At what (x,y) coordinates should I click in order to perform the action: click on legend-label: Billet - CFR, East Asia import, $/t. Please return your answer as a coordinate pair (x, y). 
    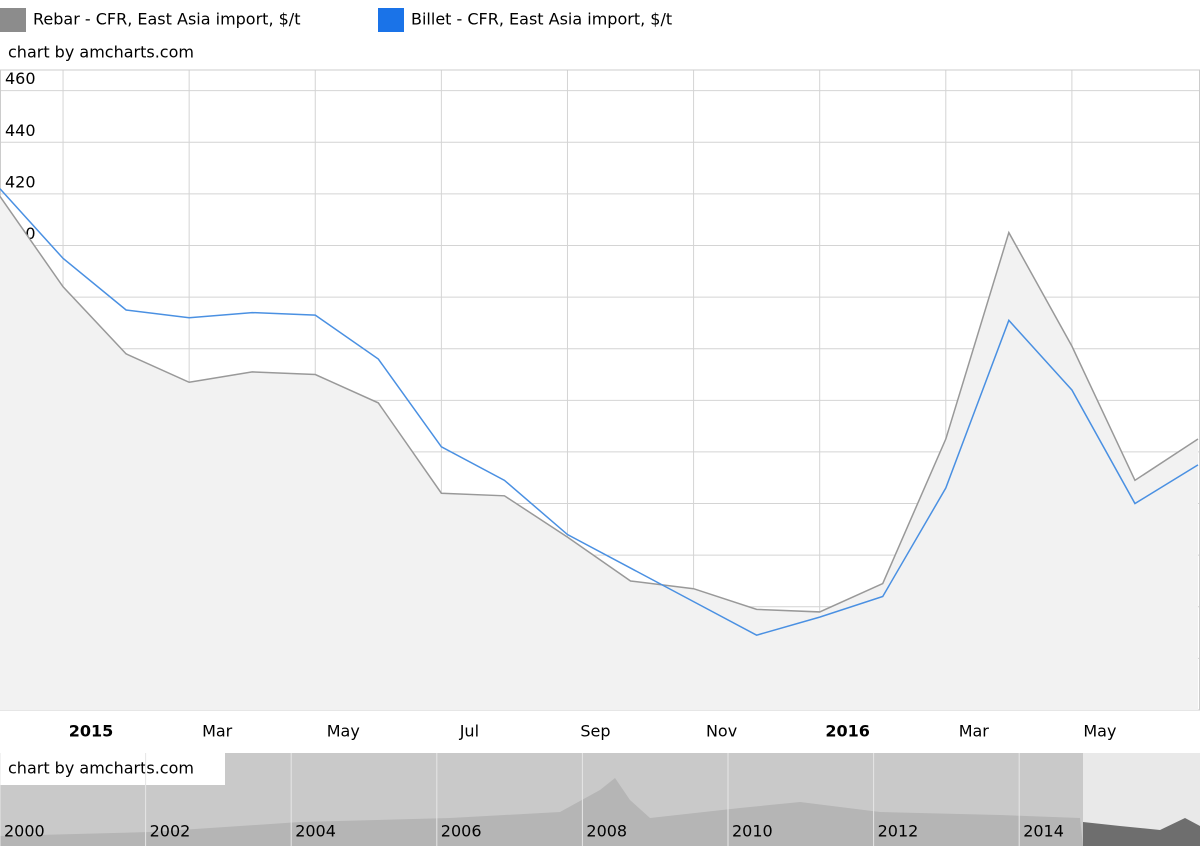
    Looking at the image, I should click on (541, 19).